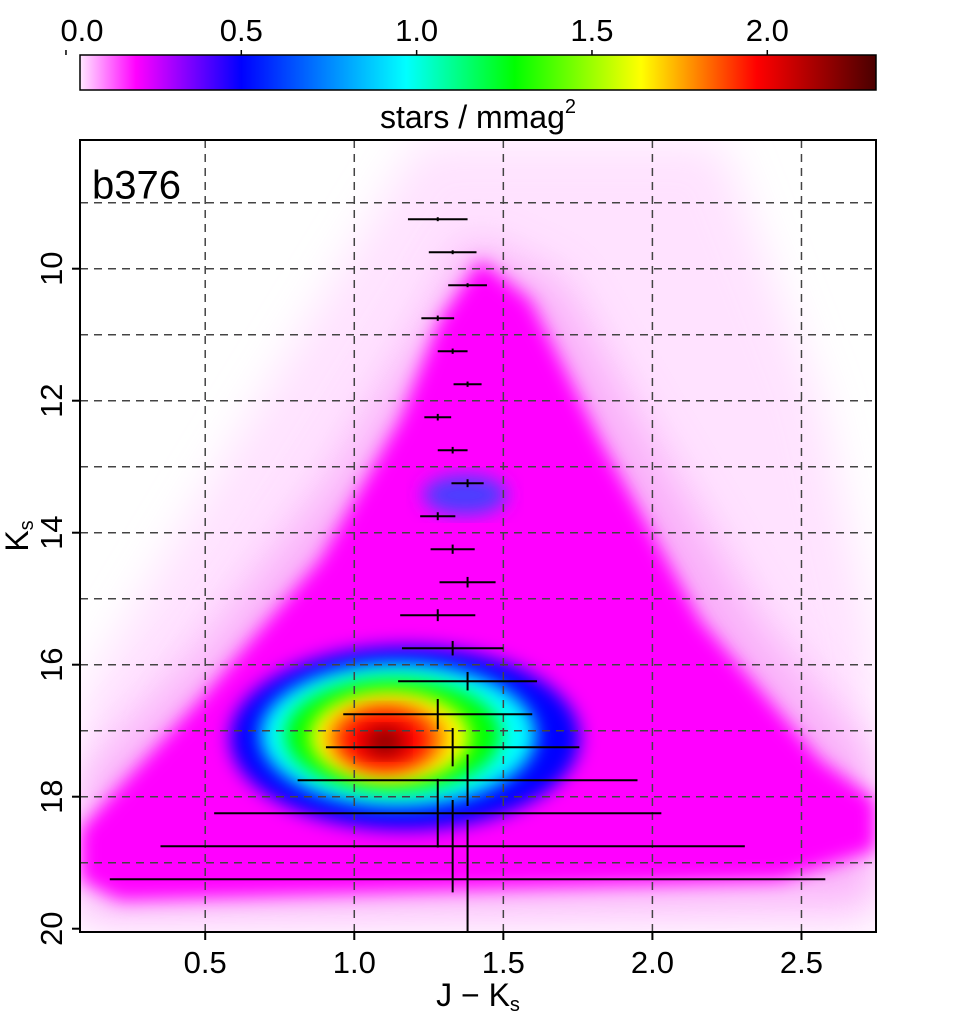 This screenshot has height=1021, width=956. I want to click on colorbar-label-sup: 2, so click(570, 107).